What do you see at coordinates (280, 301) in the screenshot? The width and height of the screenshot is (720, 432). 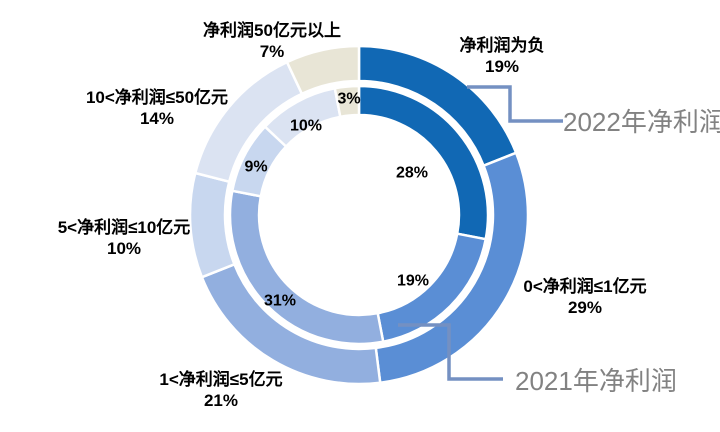 I see `inner-pct-label-cat2: 31%` at bounding box center [280, 301].